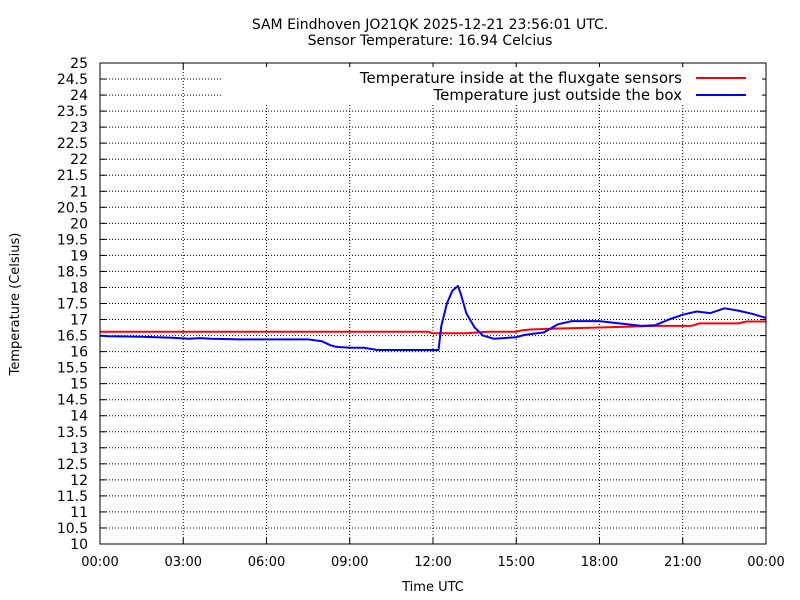 This screenshot has width=800, height=600. I want to click on x-tick-label: 12:00, so click(432, 562).